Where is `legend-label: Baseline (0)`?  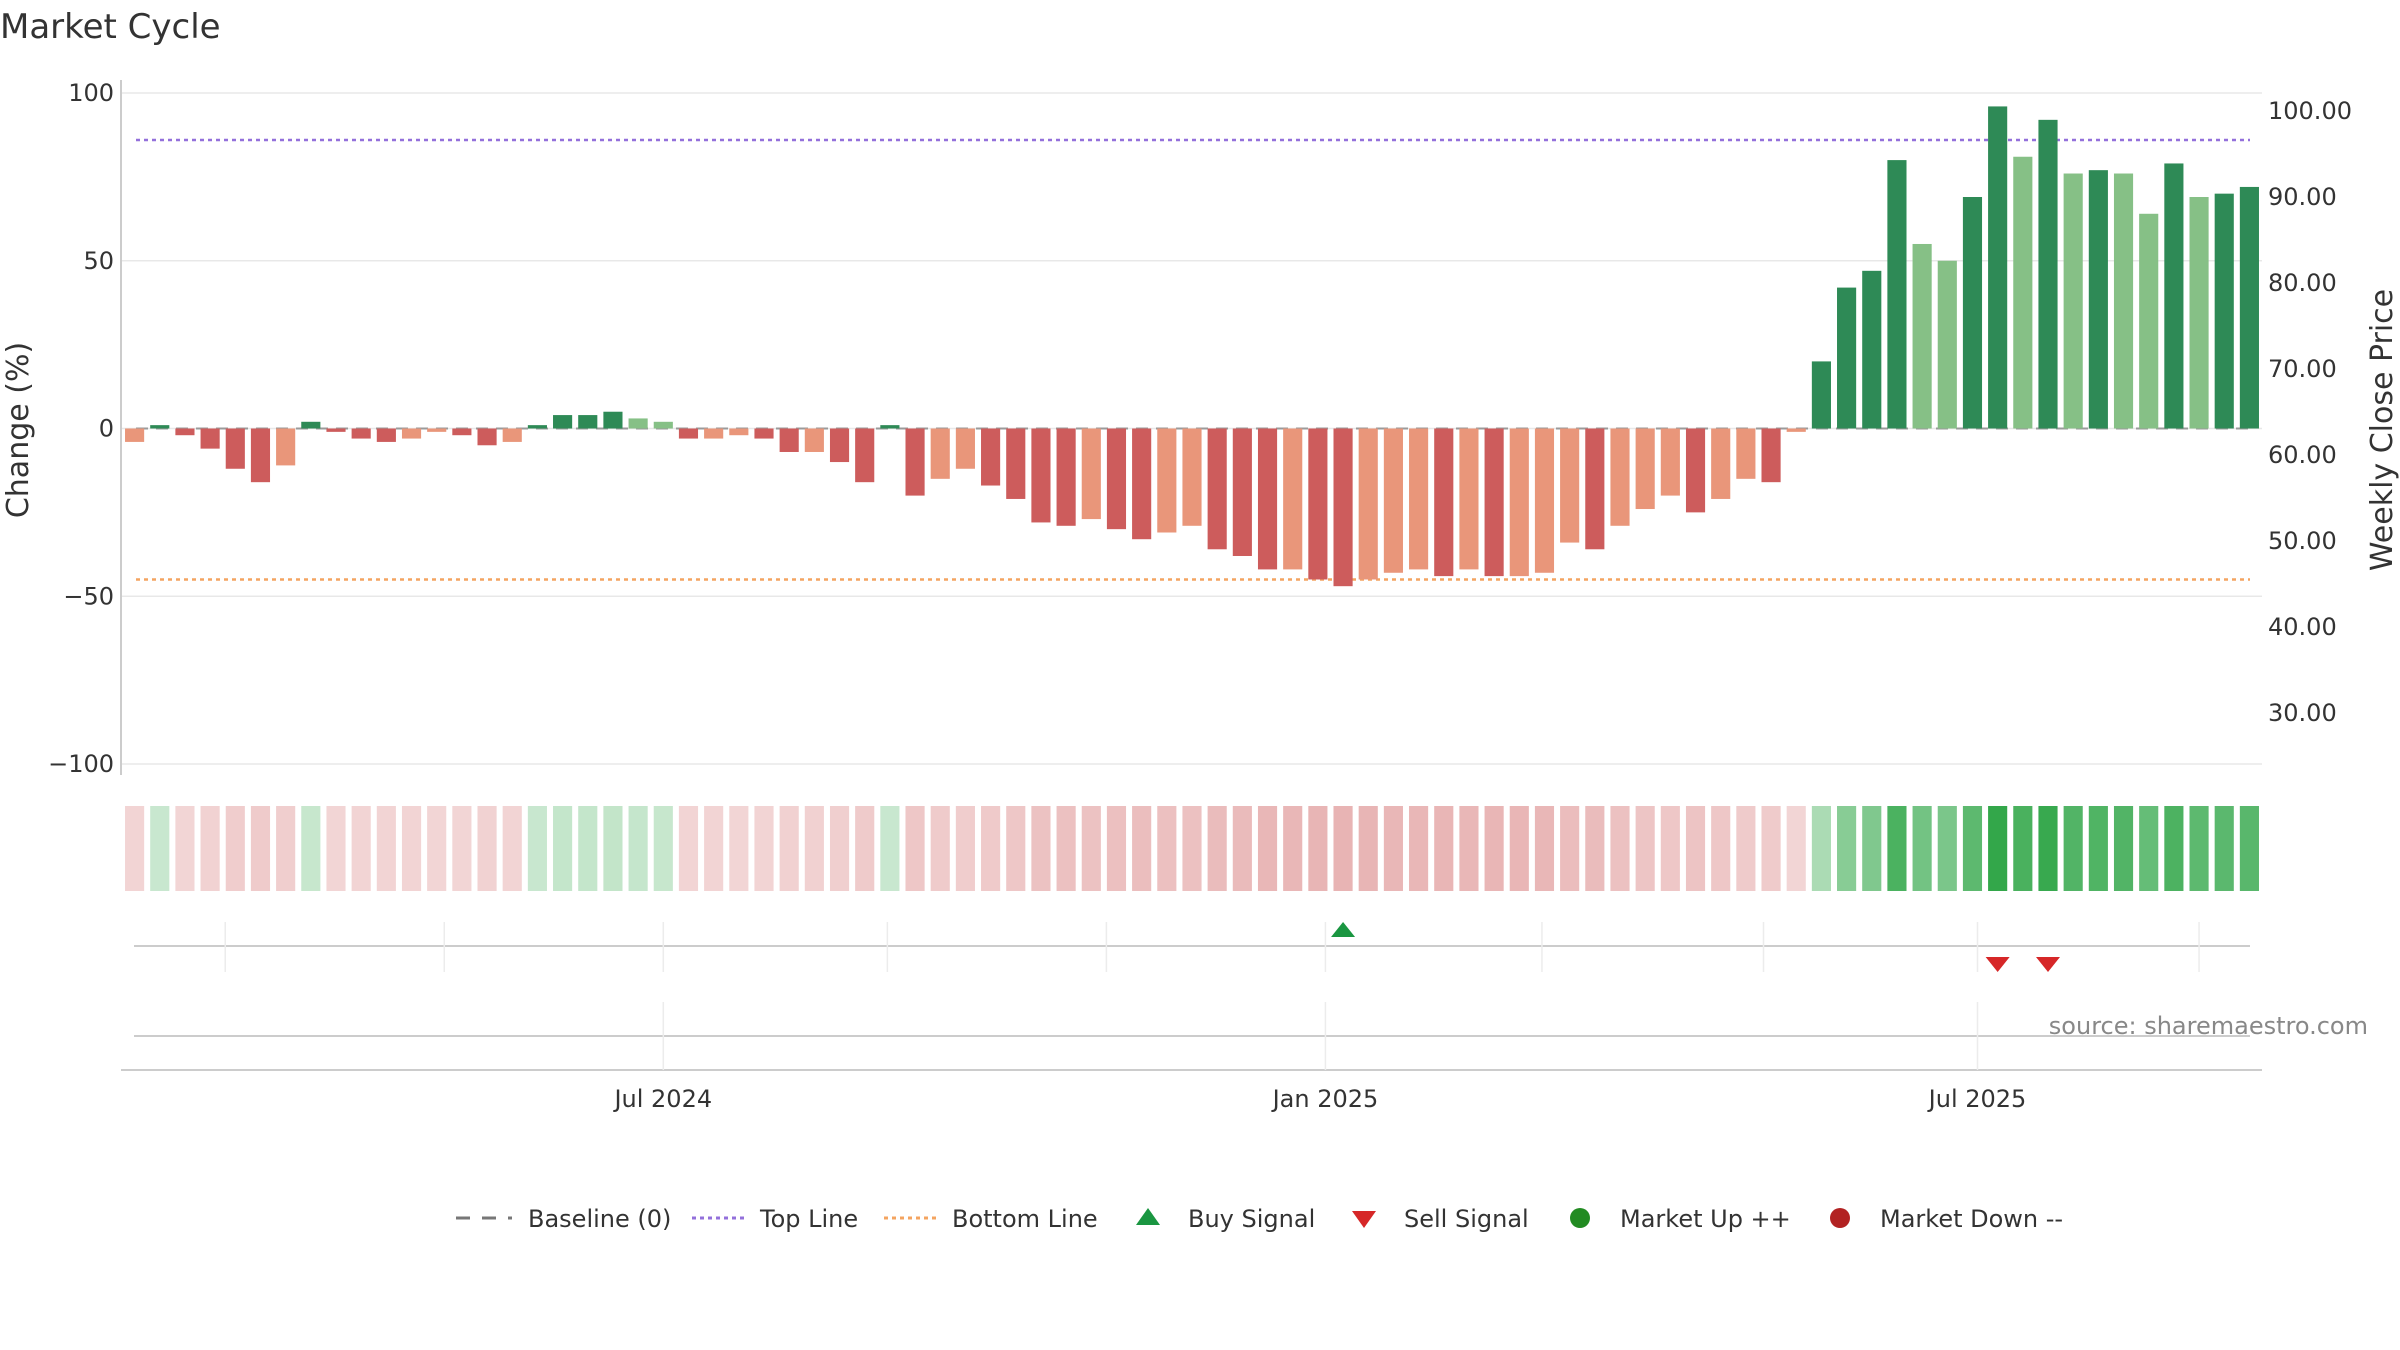
legend-label: Baseline (0) is located at coordinates (599, 1219).